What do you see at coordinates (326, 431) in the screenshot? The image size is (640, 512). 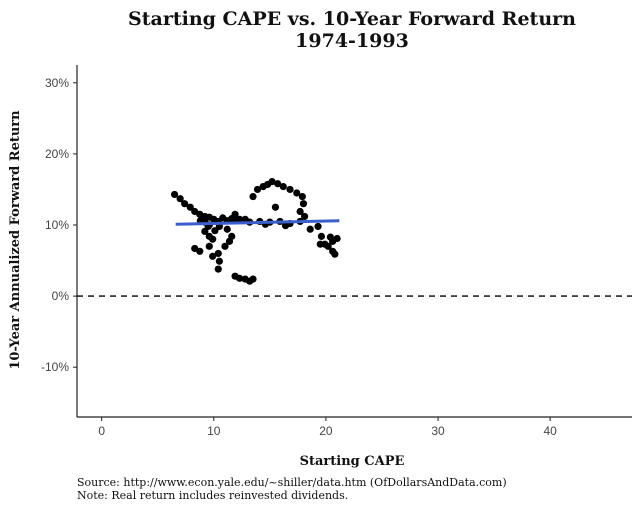 I see `x-tick-label: 20` at bounding box center [326, 431].